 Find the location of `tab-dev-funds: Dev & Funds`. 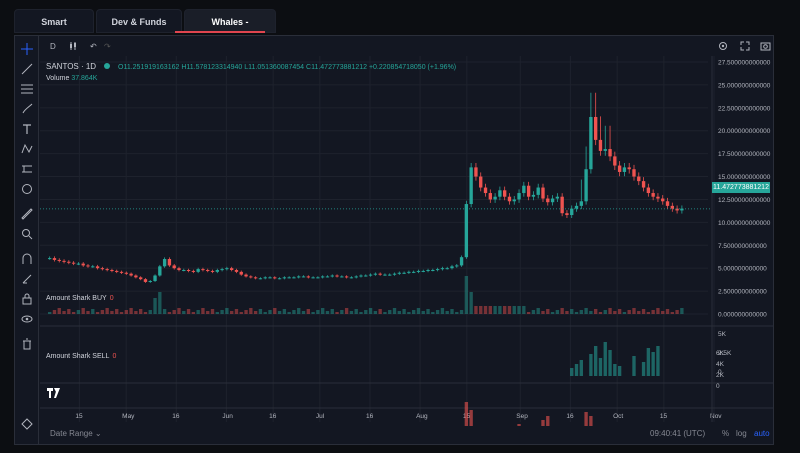

tab-dev-funds: Dev & Funds is located at coordinates (139, 21).